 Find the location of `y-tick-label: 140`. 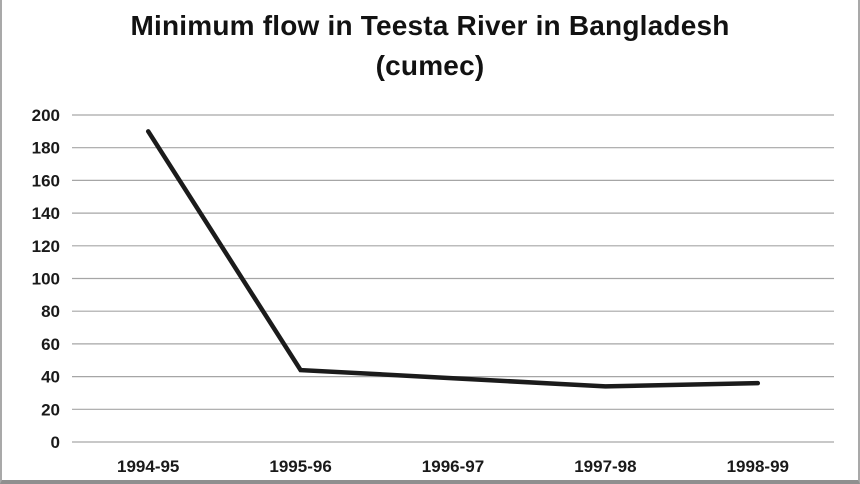

y-tick-label: 140 is located at coordinates (46, 213).